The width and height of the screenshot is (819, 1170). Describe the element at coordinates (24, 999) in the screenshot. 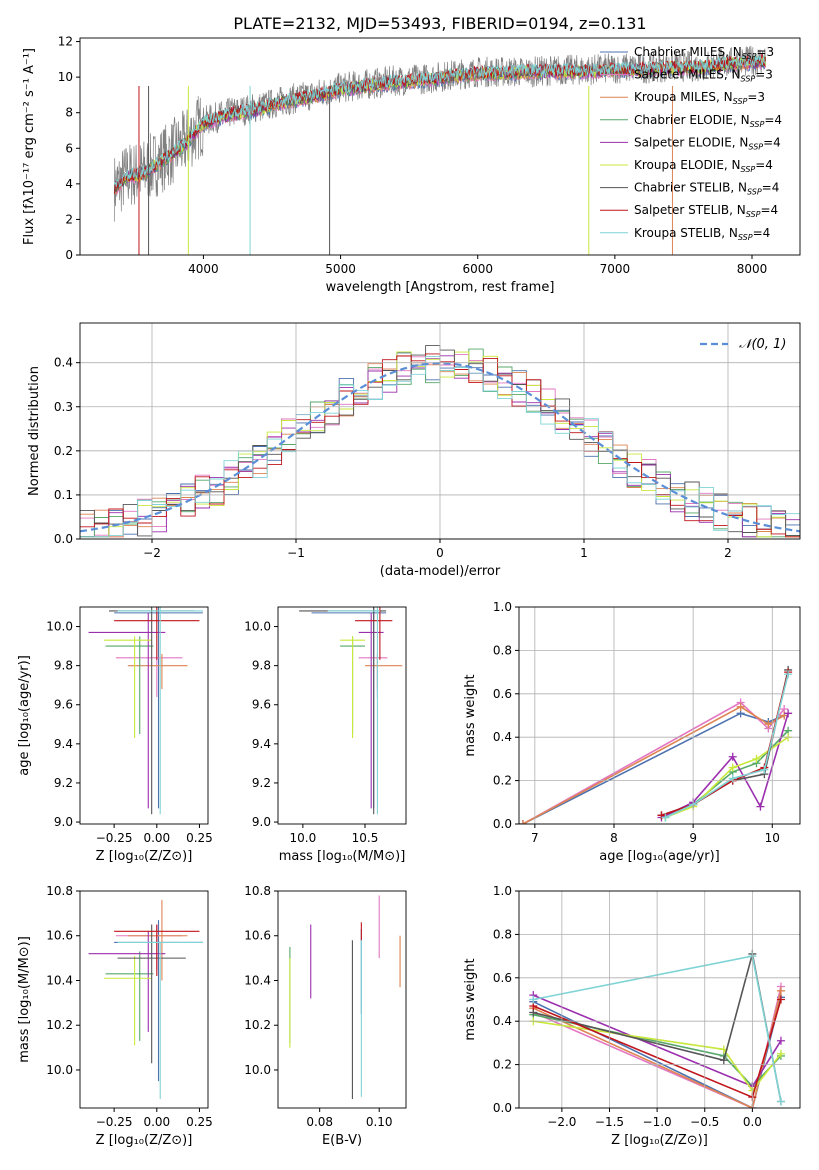

I see `y-axis-label: mass [log₁₀(M/M⊙)]` at that location.